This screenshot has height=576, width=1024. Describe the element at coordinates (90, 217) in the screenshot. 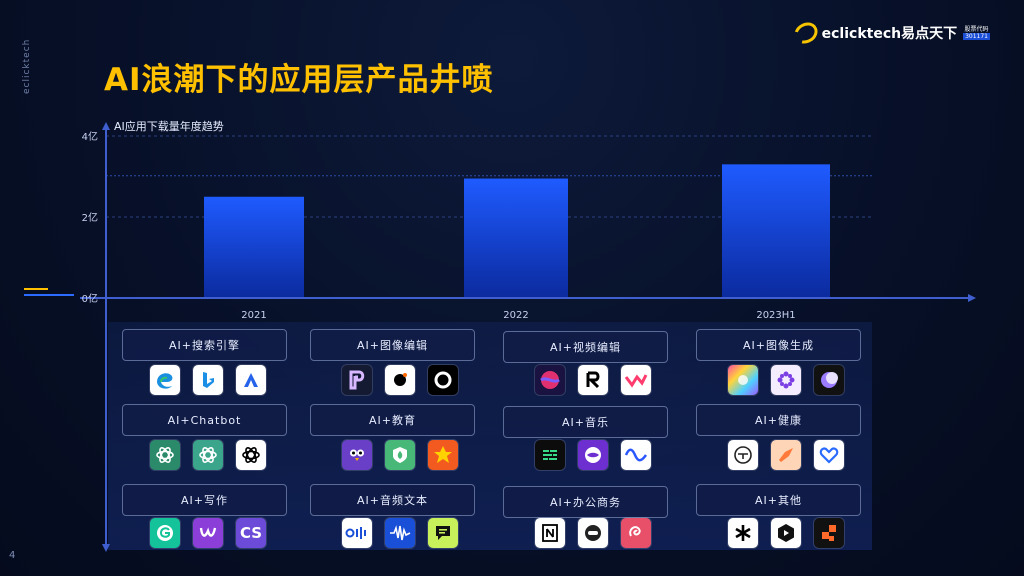

I see `y-tick-label: 2亿` at that location.